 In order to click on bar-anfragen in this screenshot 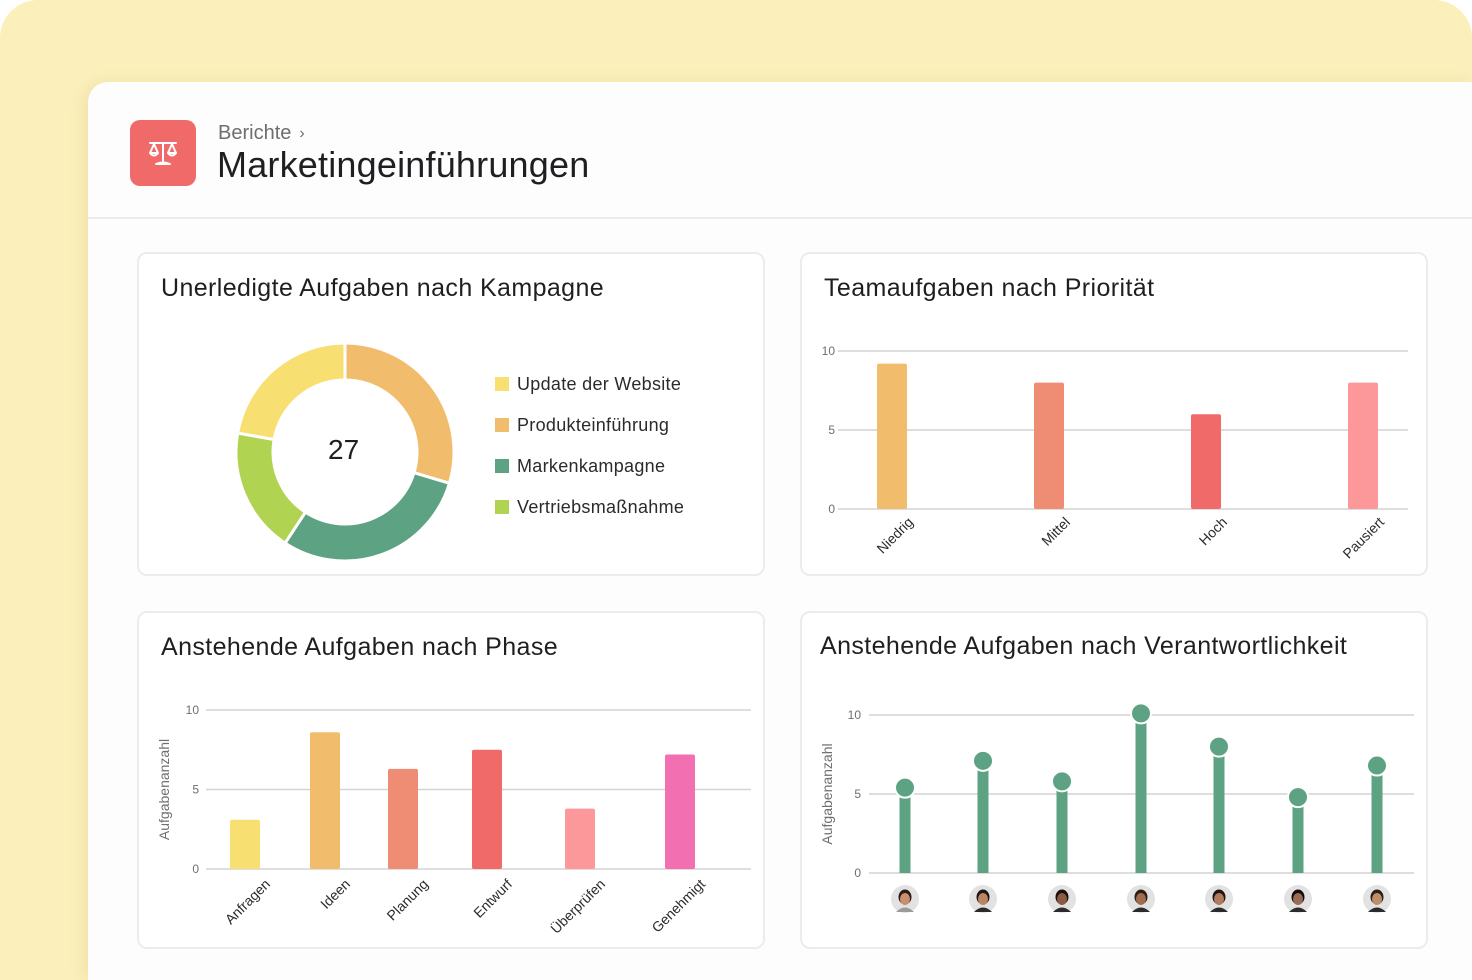, I will do `click(245, 844)`.